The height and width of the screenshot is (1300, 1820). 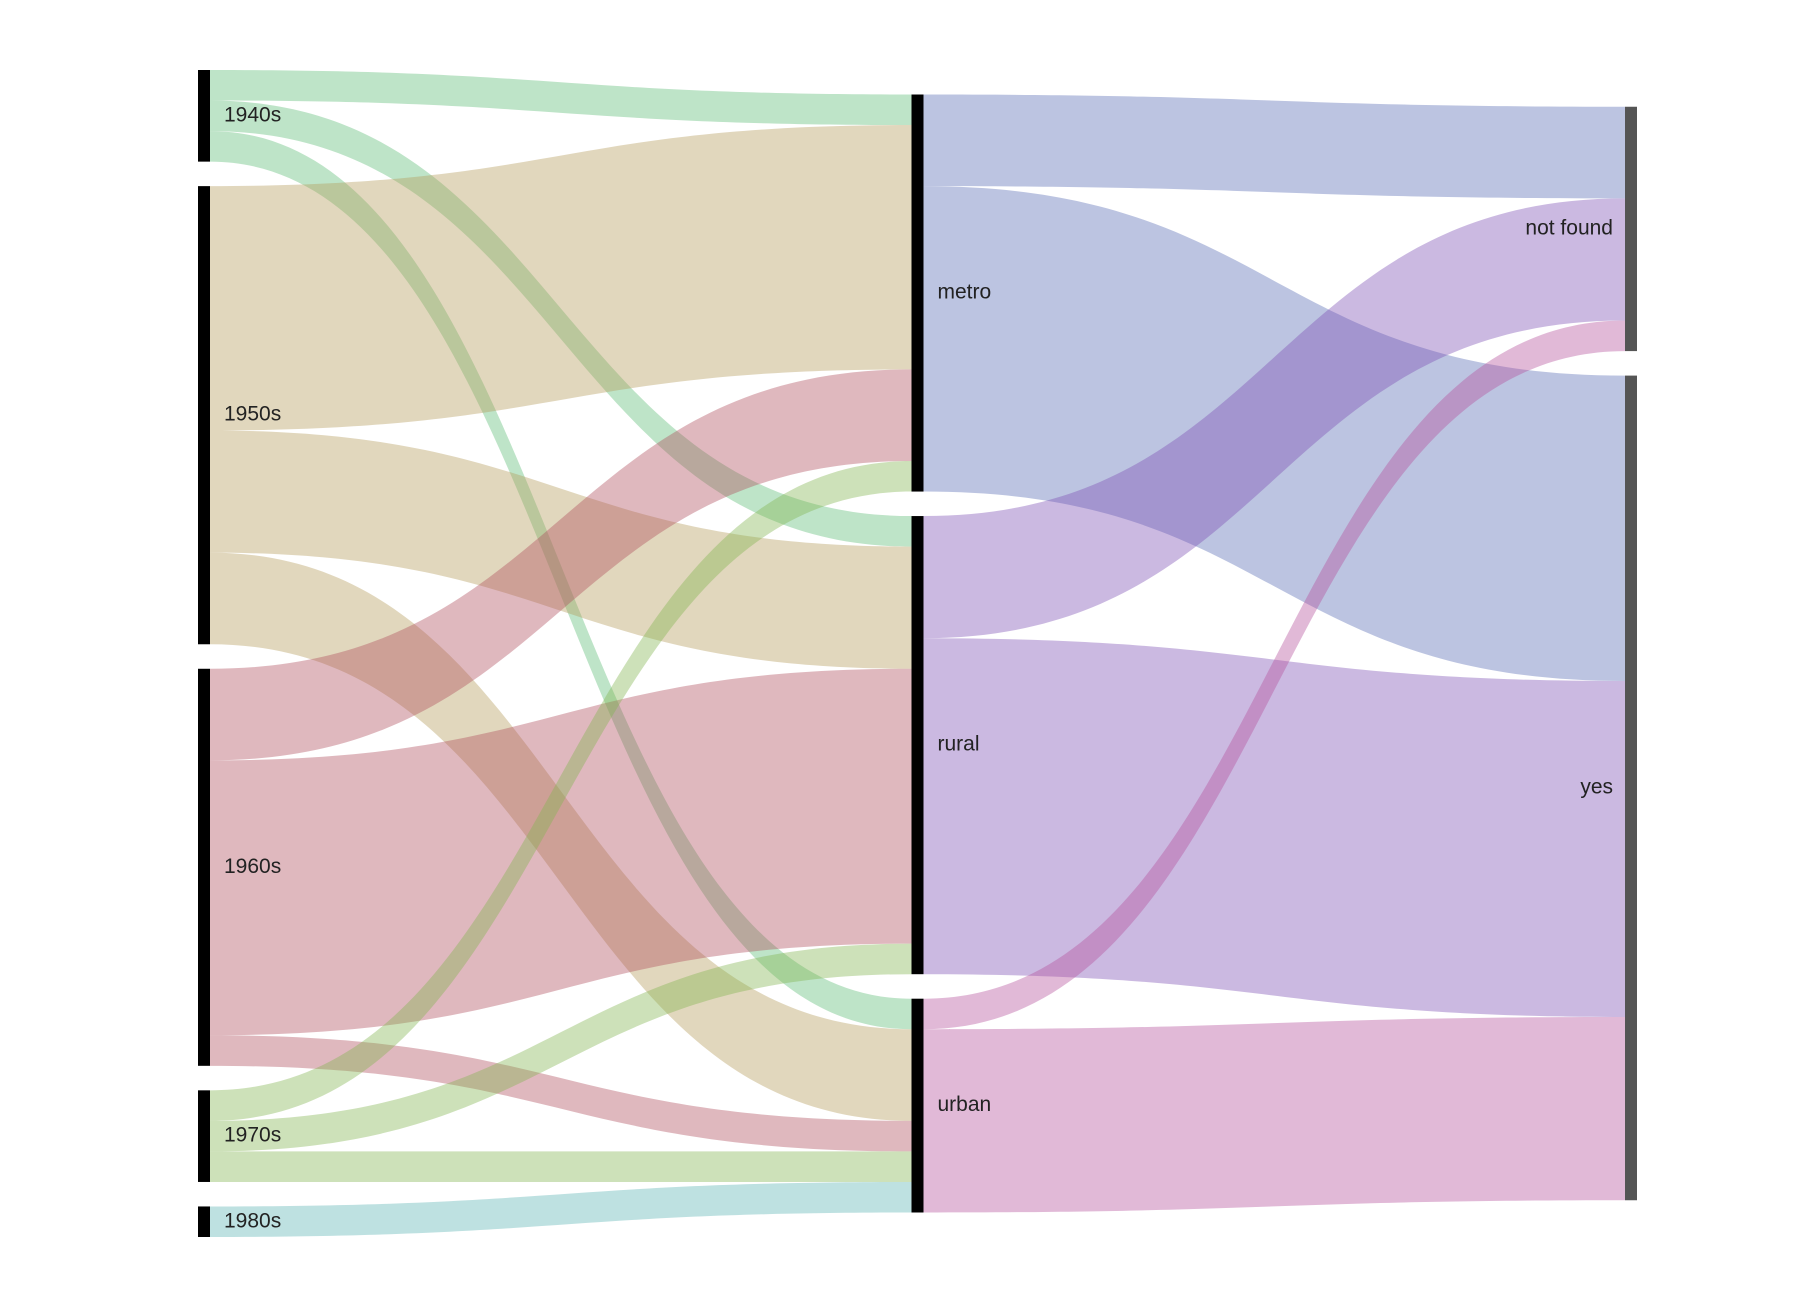 I want to click on node-label: metro, so click(x=965, y=292).